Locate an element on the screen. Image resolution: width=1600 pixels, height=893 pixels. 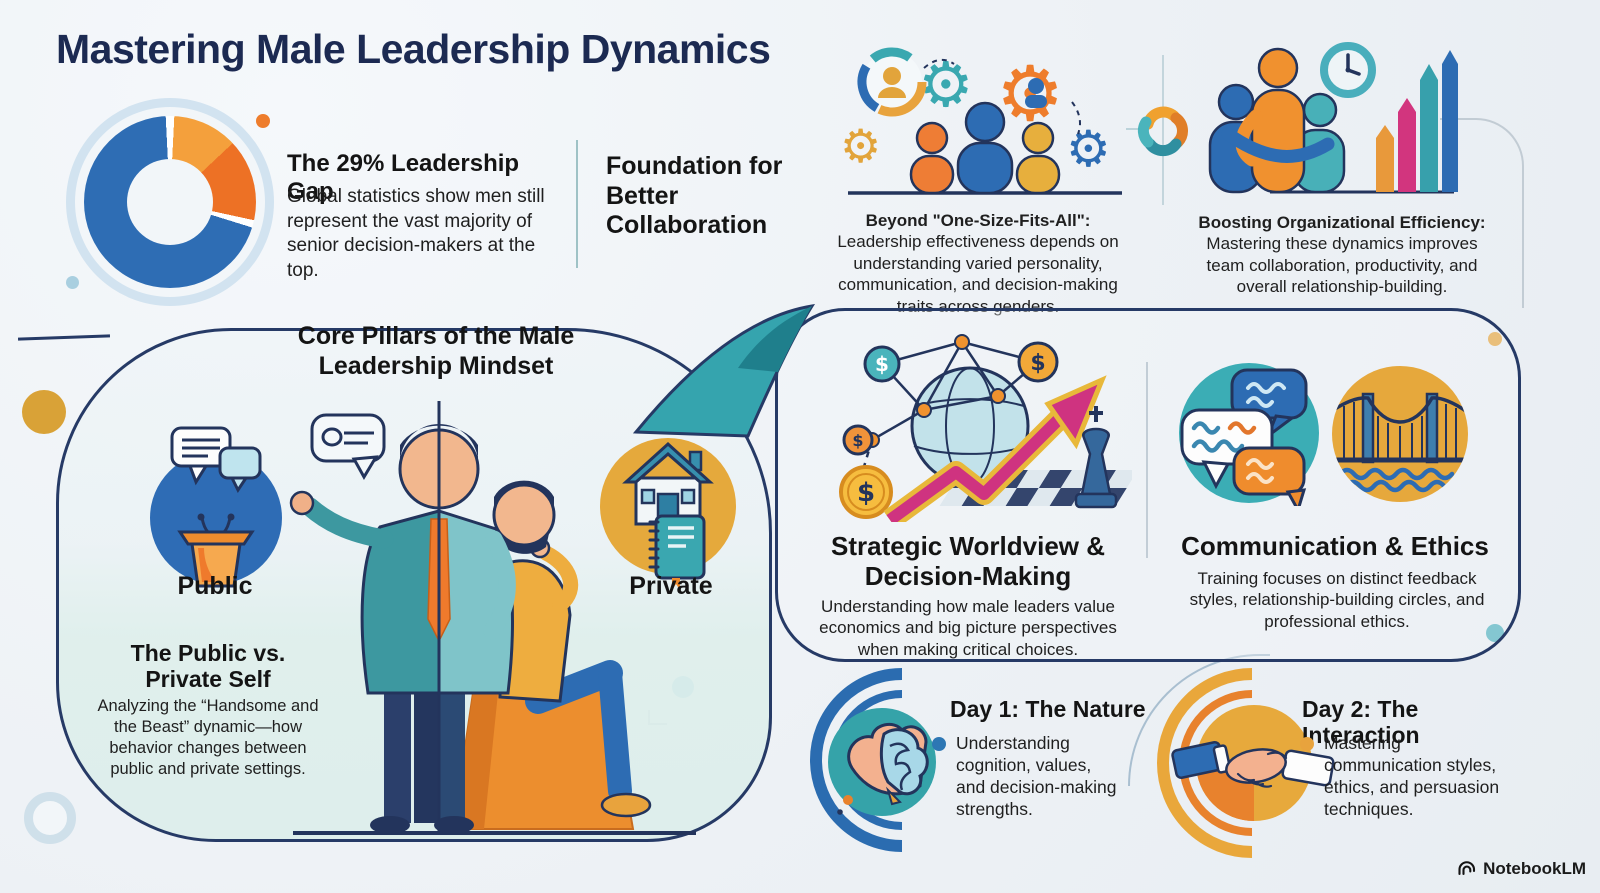
network-lines is located at coordinates (948, 410).